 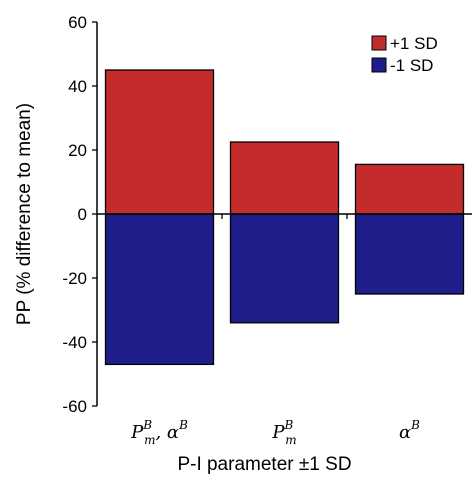 What do you see at coordinates (409, 430) in the screenshot?
I see `x-category-label-2: αB​` at bounding box center [409, 430].